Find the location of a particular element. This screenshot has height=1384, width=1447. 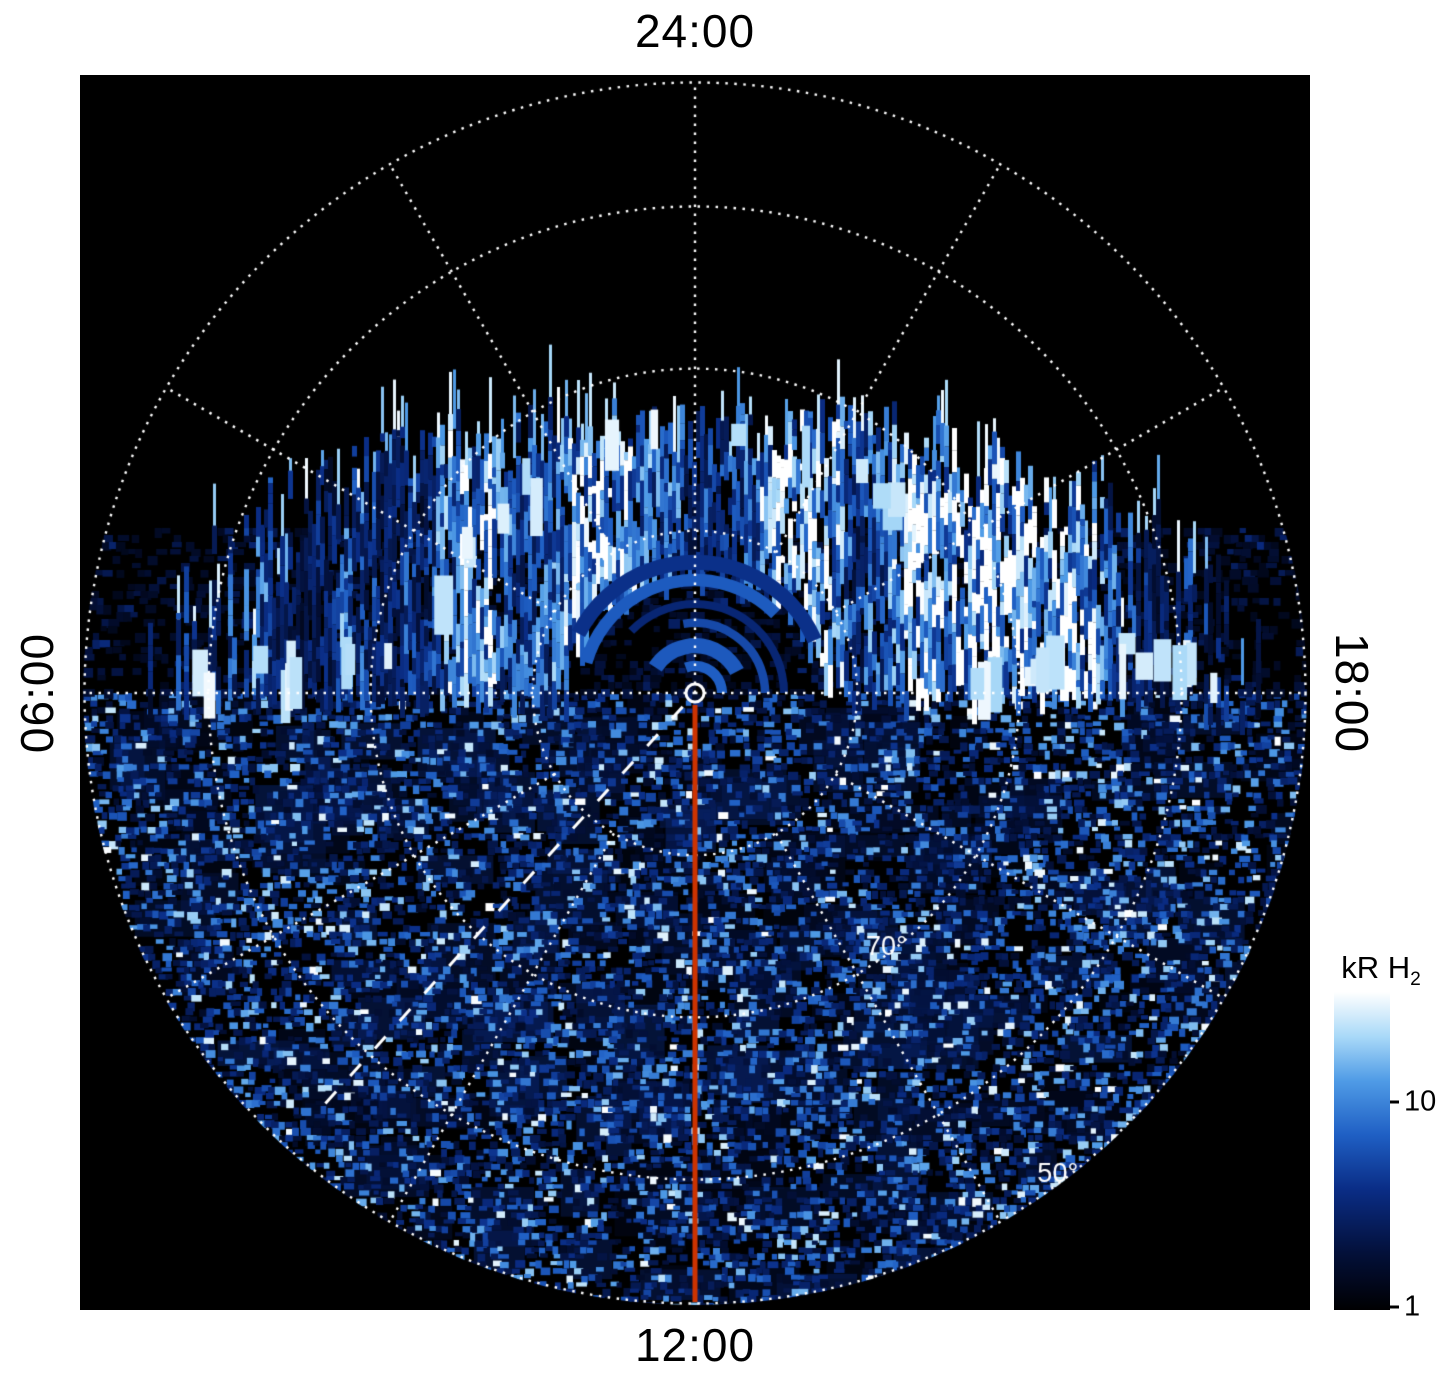

colorbar-label: kR H2 is located at coordinates (1381, 970).